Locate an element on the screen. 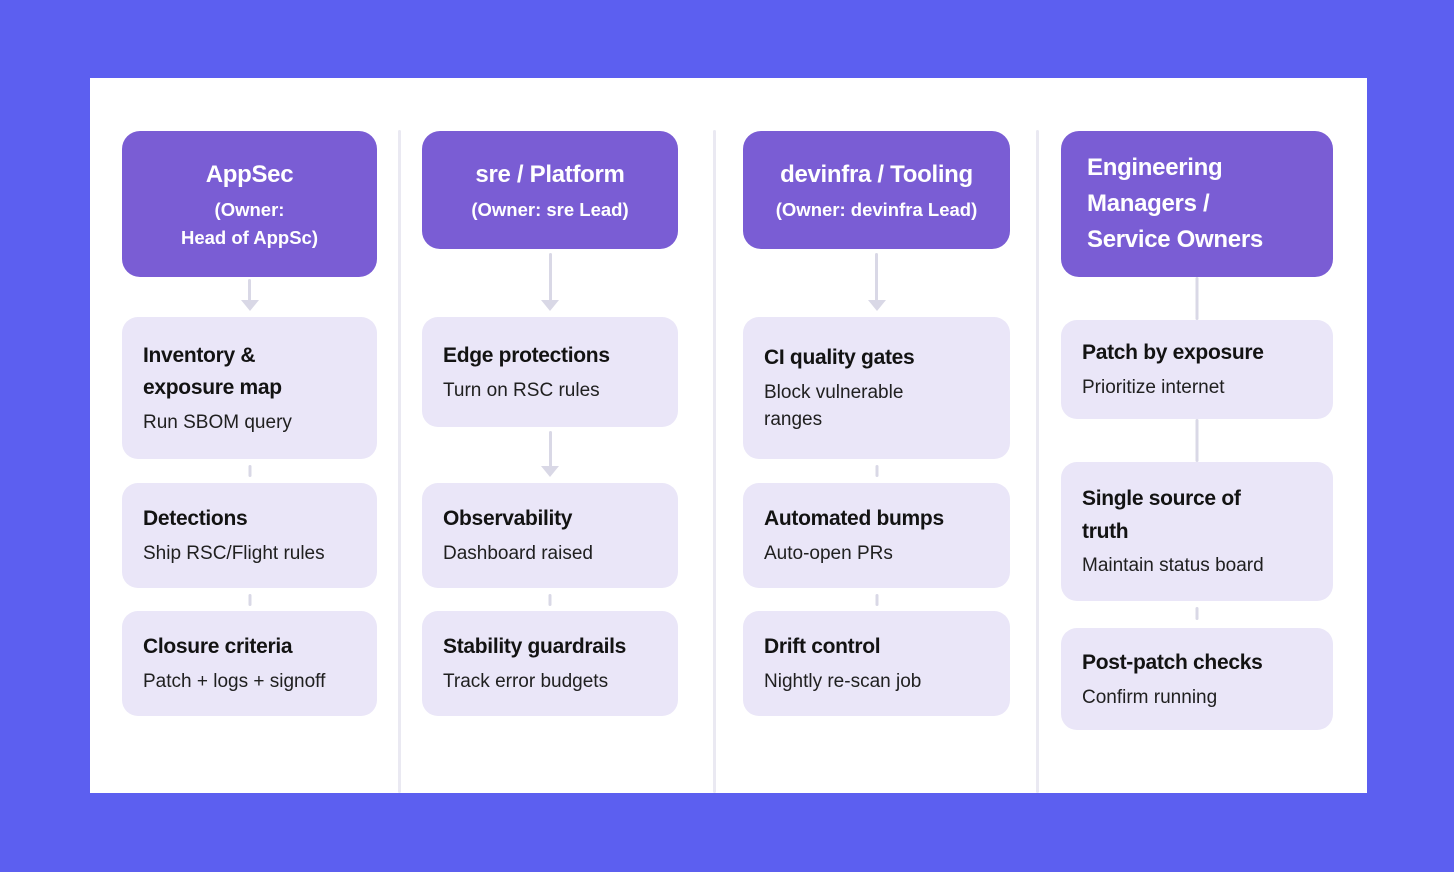  task-detail: Maintain status board is located at coordinates (1173, 566).